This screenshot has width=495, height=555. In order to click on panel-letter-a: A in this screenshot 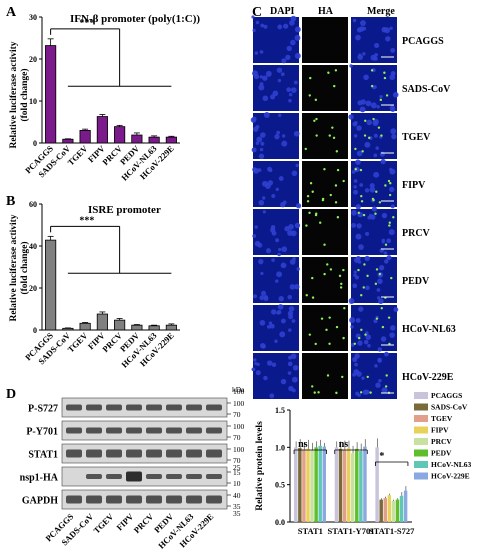, I will do `click(11, 12)`.